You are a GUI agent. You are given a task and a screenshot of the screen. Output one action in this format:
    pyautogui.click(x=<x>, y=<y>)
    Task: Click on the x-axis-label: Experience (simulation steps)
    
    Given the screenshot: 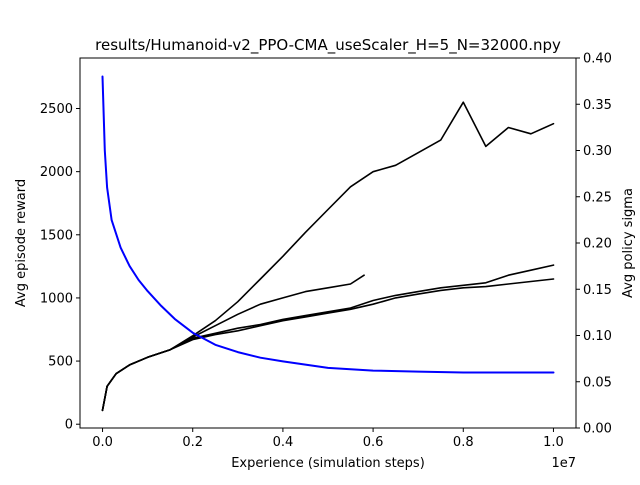 What is the action you would take?
    pyautogui.click(x=328, y=463)
    